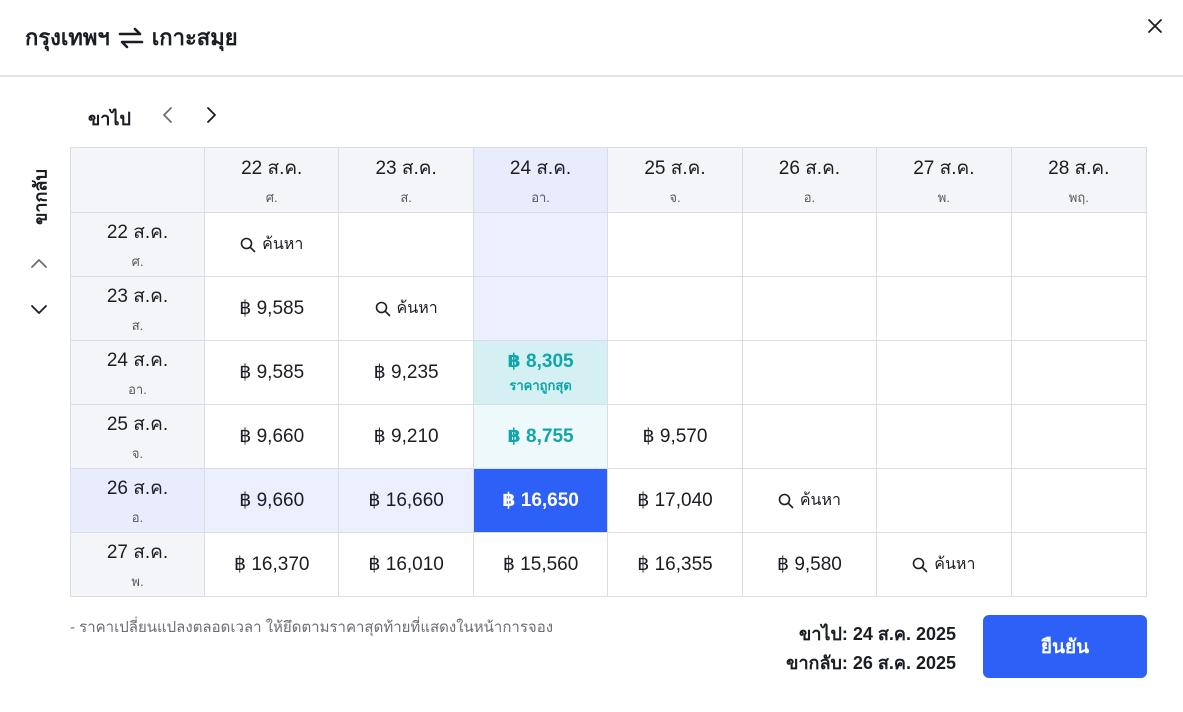 This screenshot has height=712, width=1183. What do you see at coordinates (1065, 646) in the screenshot?
I see `confirm-button: ยืนยัน` at bounding box center [1065, 646].